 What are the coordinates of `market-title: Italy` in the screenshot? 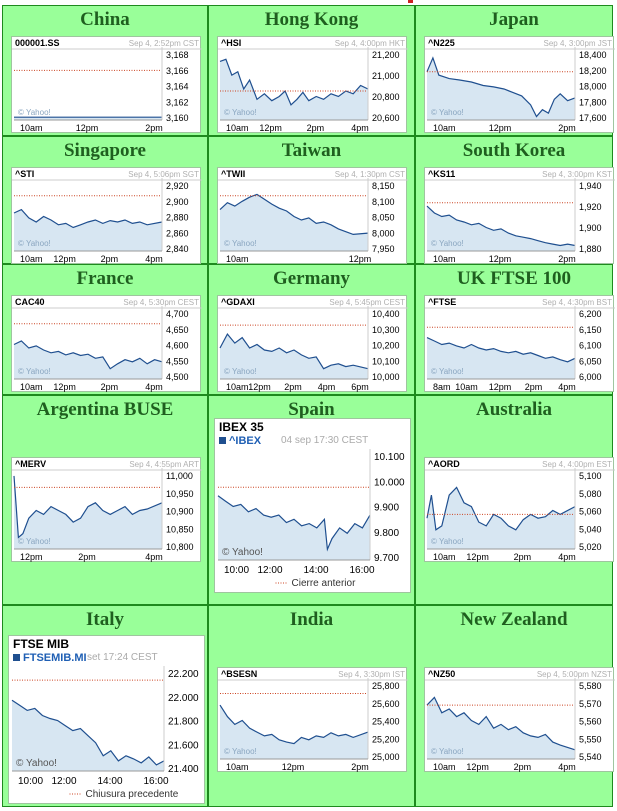 It's located at (105, 619).